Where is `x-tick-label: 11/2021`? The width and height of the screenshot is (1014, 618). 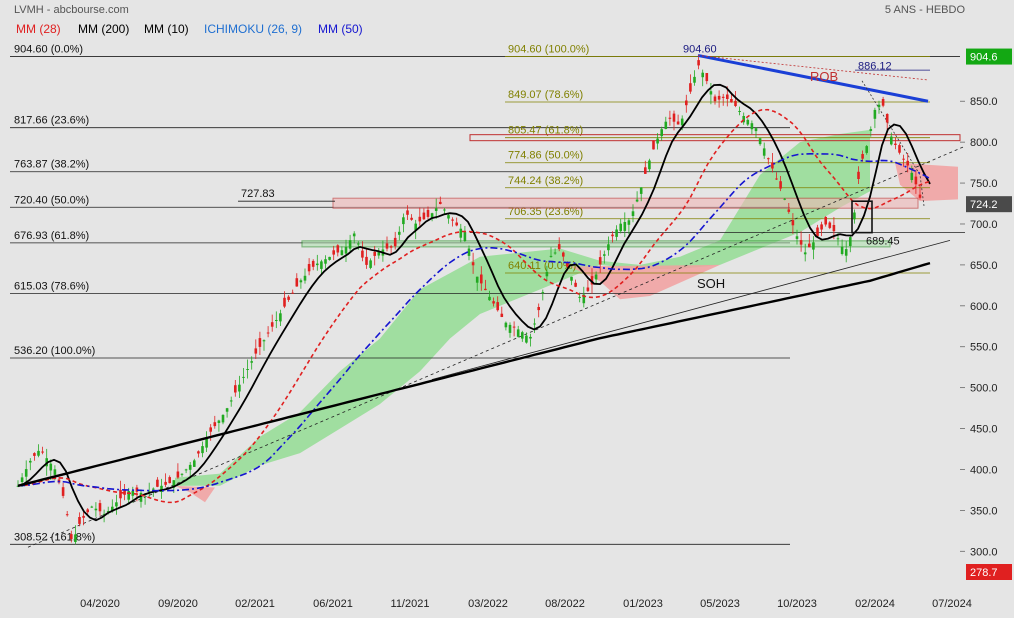
x-tick-label: 11/2021 is located at coordinates (410, 604).